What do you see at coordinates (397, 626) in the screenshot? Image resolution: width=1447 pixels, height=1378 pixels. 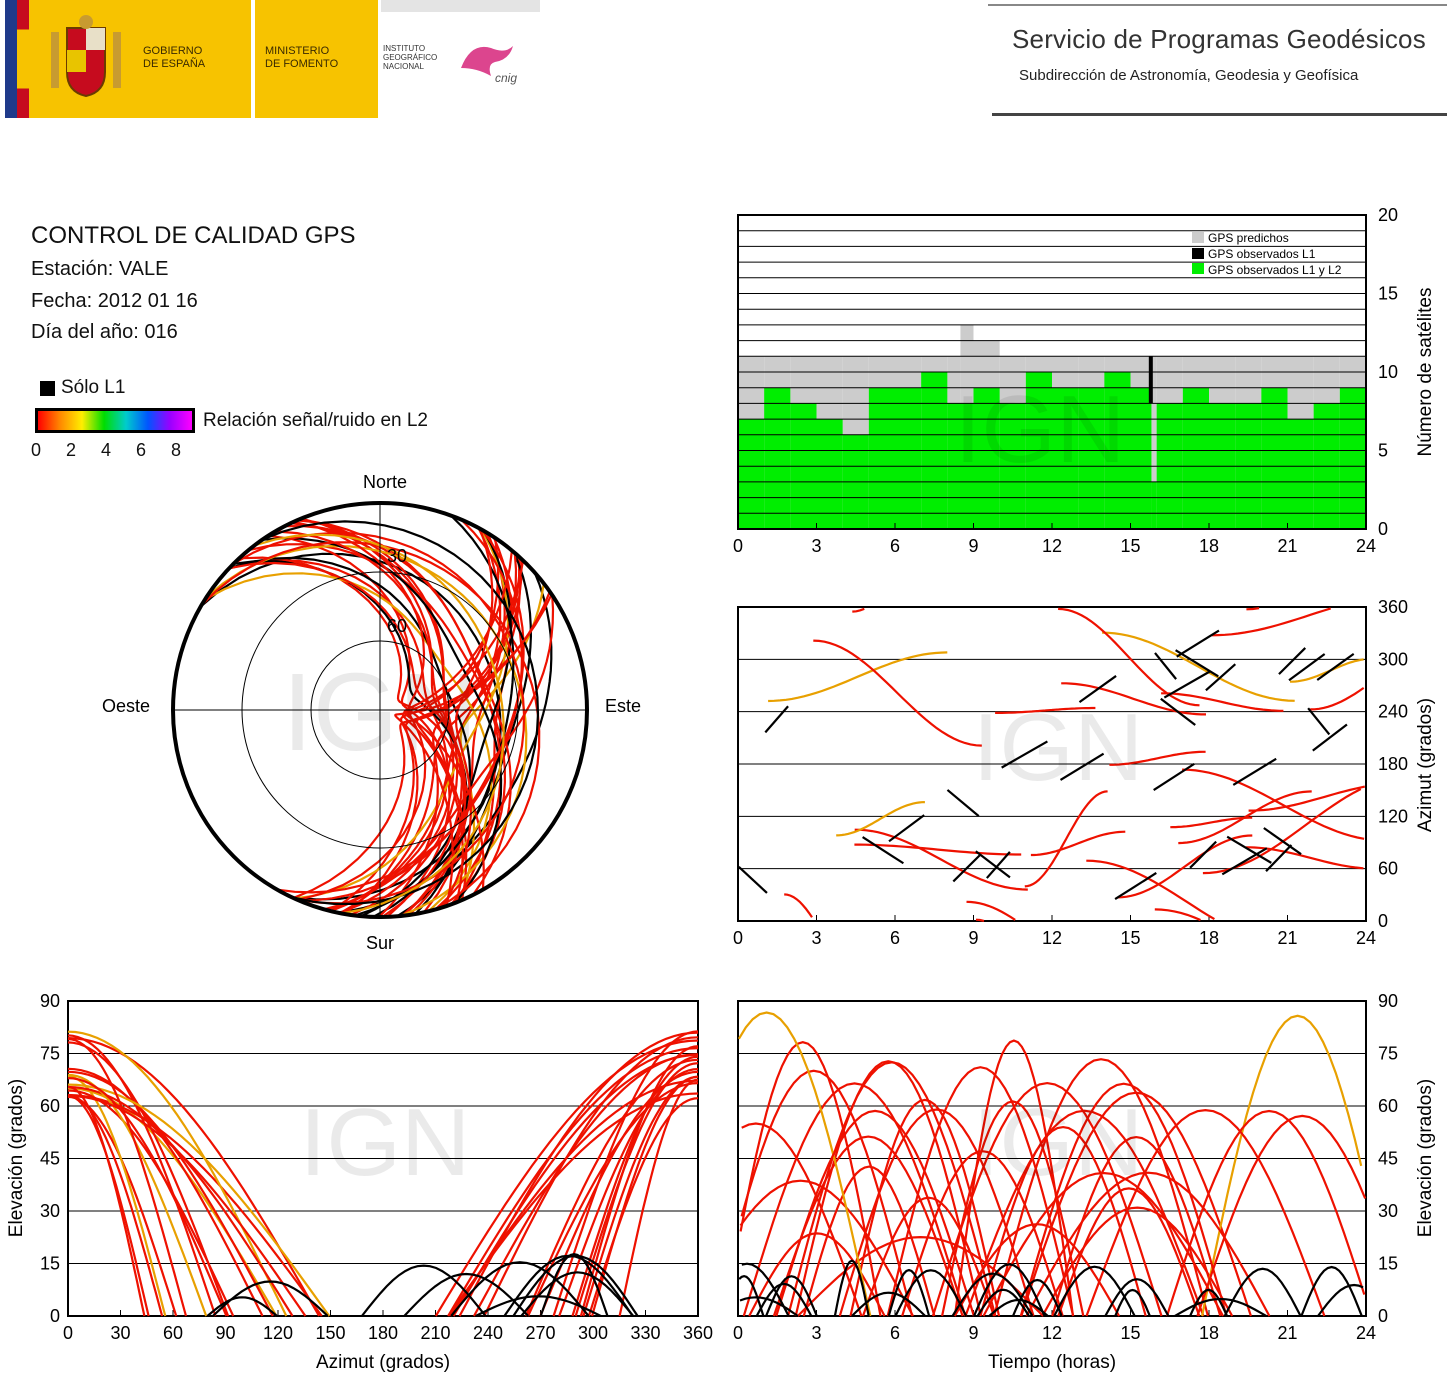 I see `ring-label-60: 60` at bounding box center [397, 626].